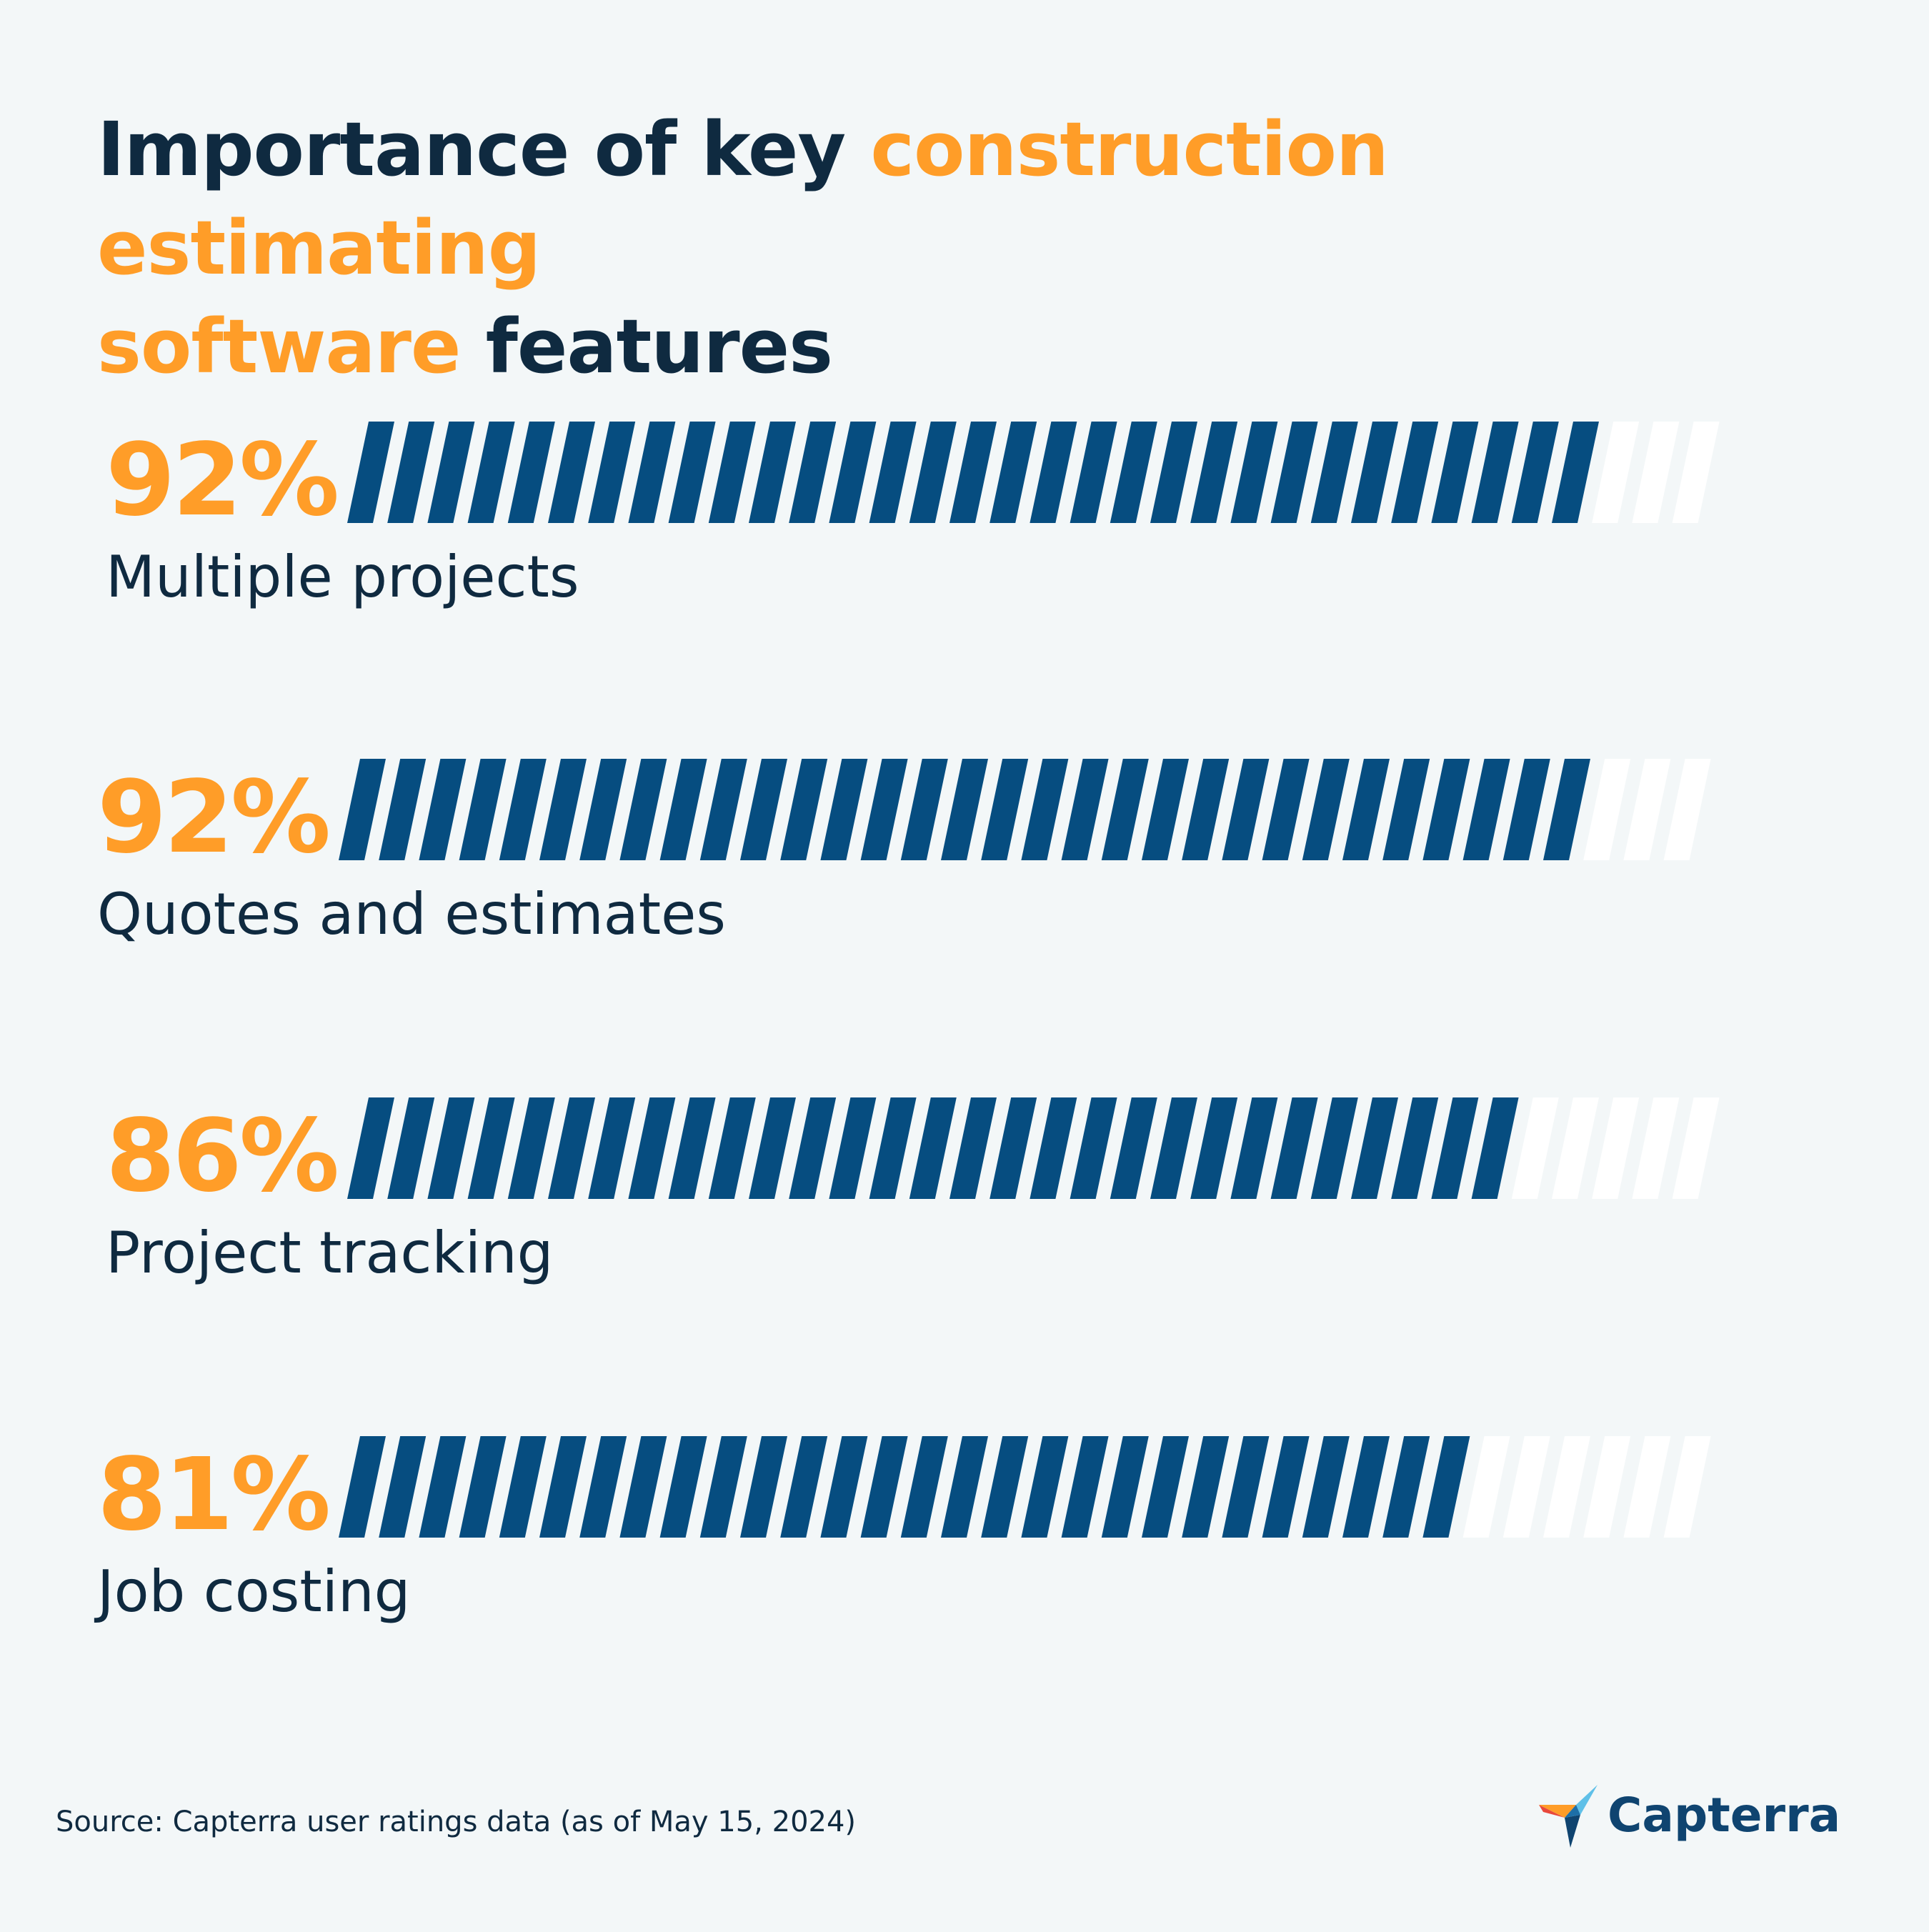 The image size is (1929, 1932). Describe the element at coordinates (646, 346) in the screenshot. I see `title-part-2: features` at that location.